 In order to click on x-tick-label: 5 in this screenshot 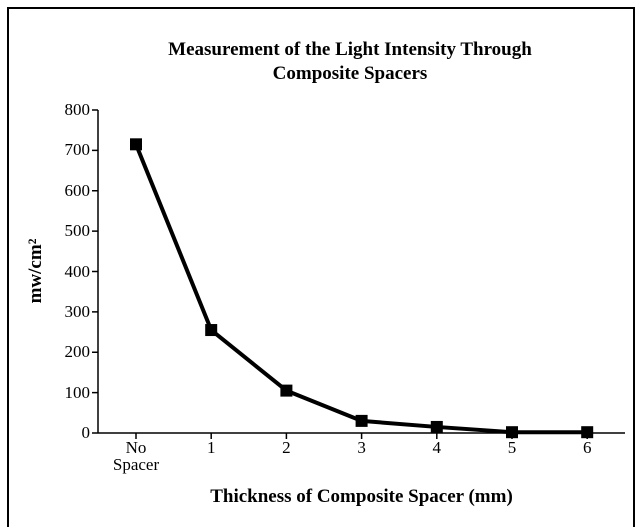, I will do `click(512, 447)`.